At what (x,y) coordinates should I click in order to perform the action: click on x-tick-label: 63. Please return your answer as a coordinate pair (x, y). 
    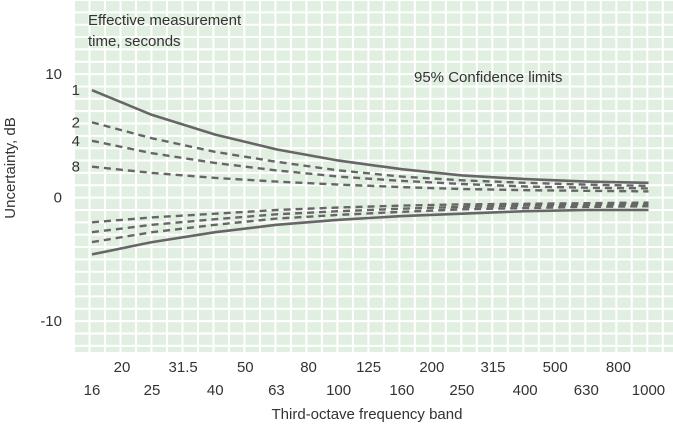
    Looking at the image, I should click on (276, 390).